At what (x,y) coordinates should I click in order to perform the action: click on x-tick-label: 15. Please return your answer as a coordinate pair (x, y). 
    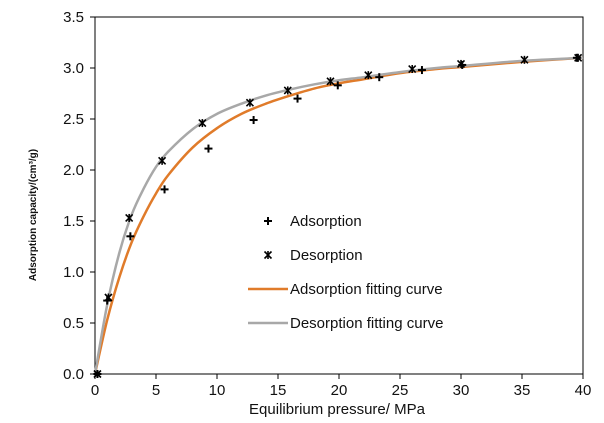
    Looking at the image, I should click on (278, 390).